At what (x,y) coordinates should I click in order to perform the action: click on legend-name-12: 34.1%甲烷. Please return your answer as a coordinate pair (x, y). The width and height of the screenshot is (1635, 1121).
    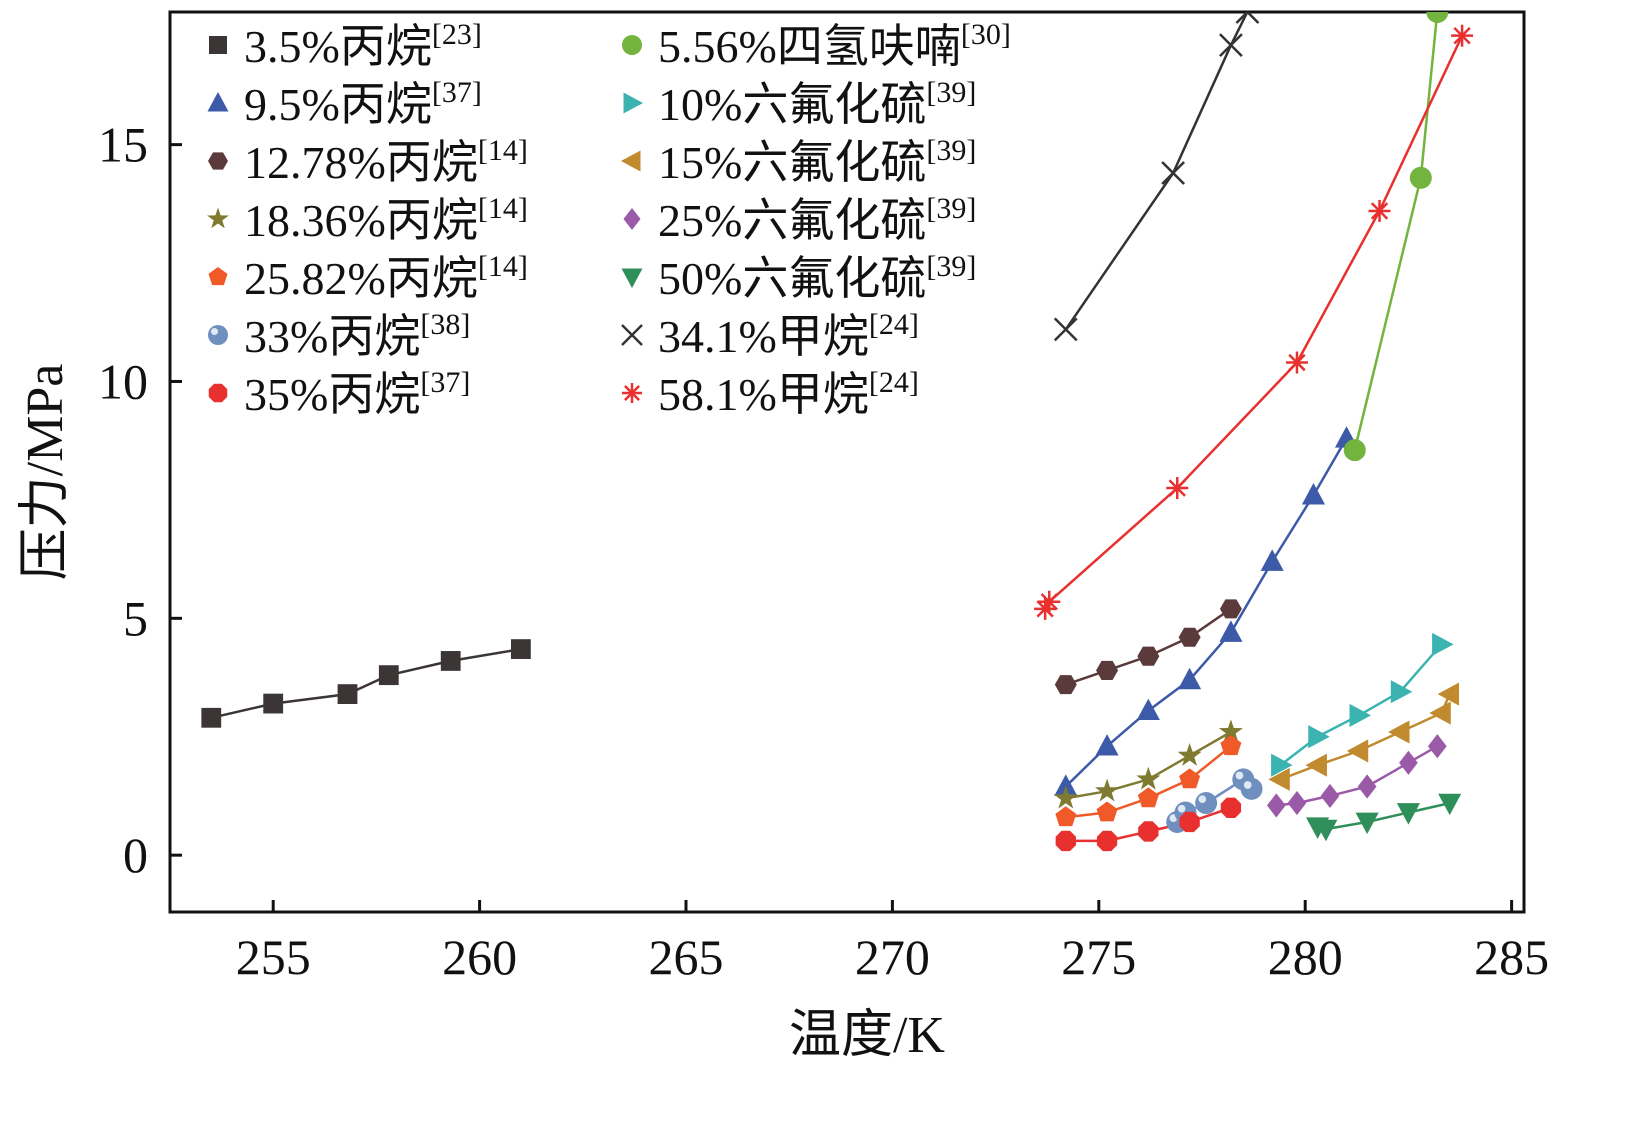
    Looking at the image, I should click on (763, 336).